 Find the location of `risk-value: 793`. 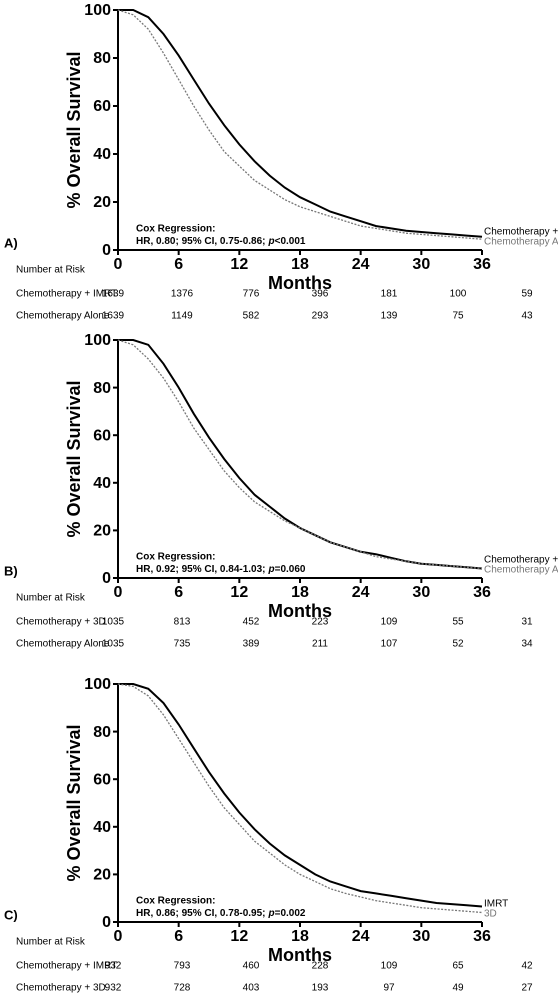

risk-value: 793 is located at coordinates (182, 966).